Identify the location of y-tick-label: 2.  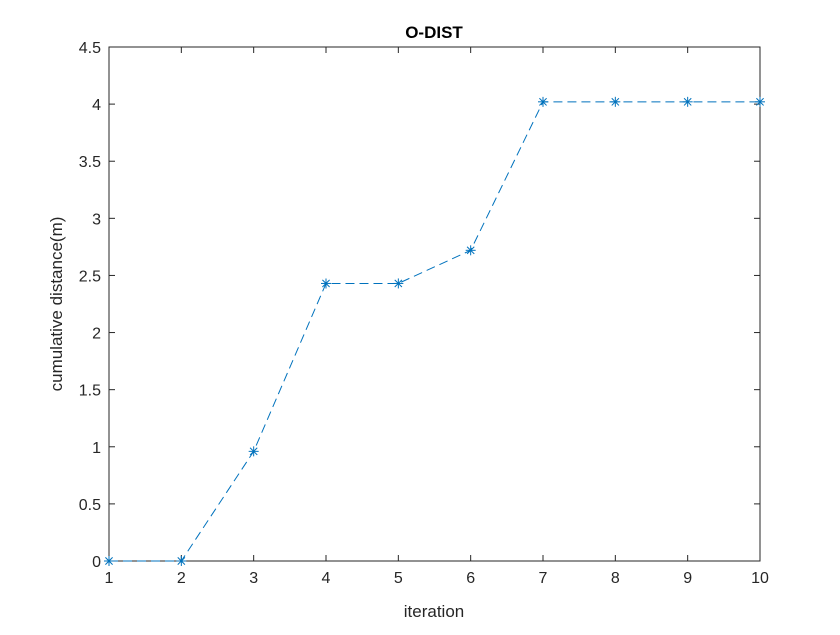
(96, 334).